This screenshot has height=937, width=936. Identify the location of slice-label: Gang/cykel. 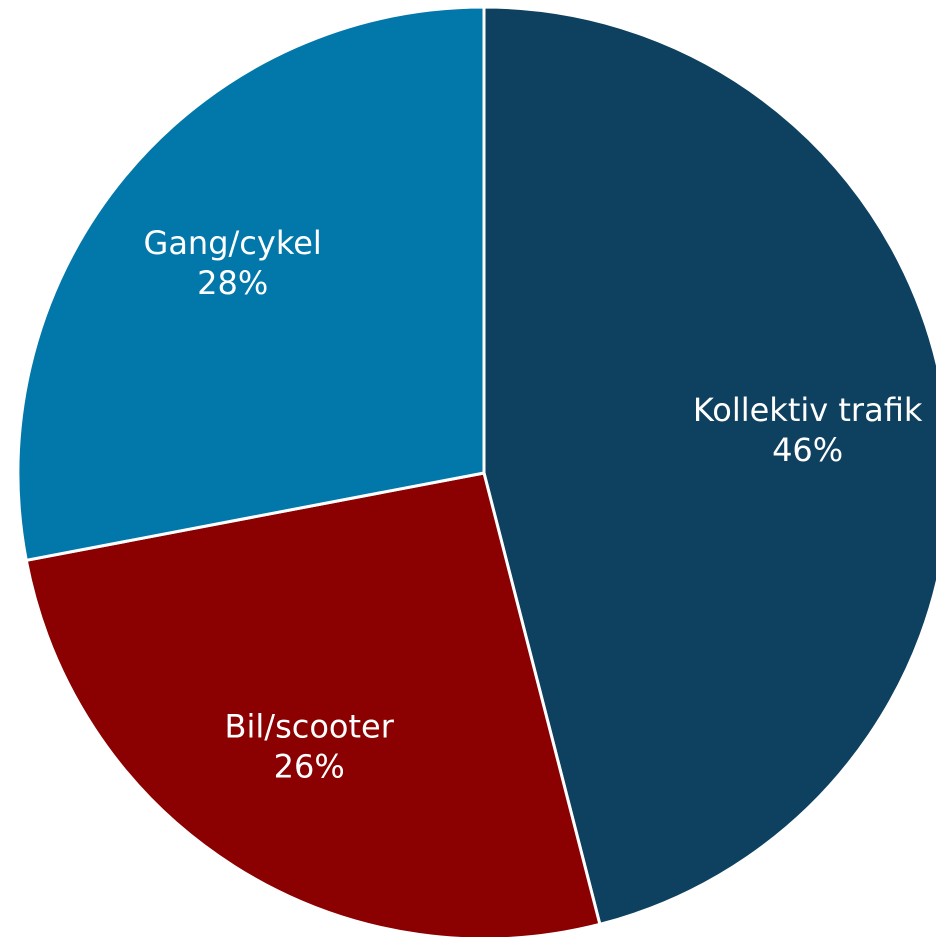
(233, 243).